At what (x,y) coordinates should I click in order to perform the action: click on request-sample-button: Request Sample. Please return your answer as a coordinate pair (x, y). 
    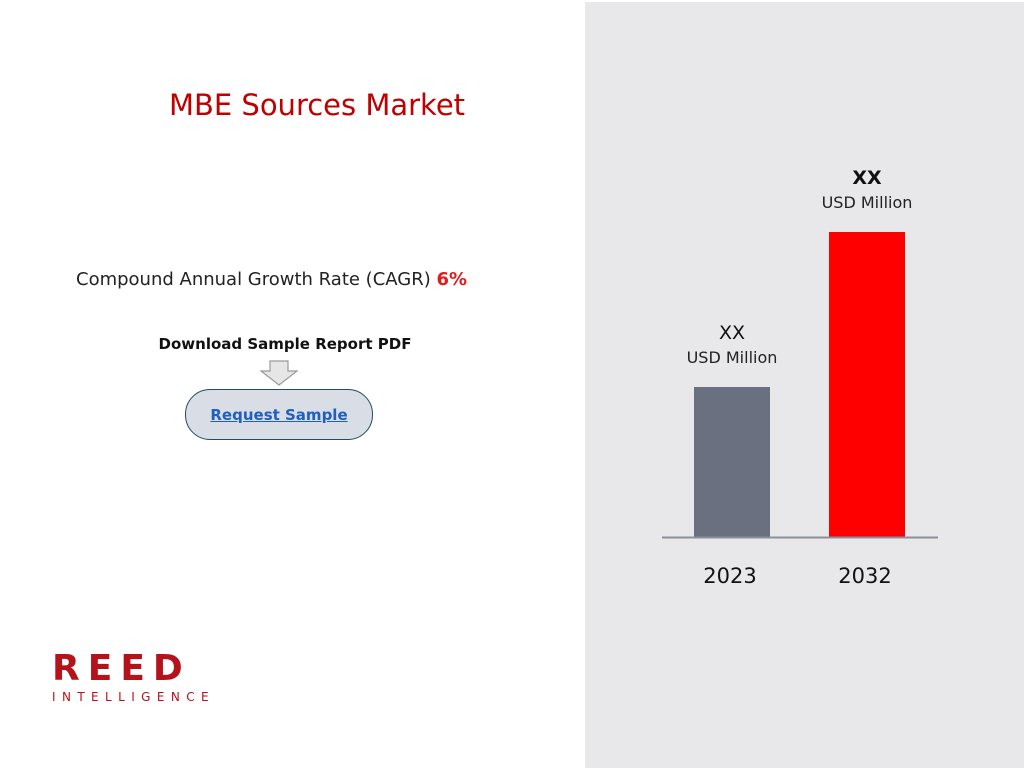
    Looking at the image, I should click on (279, 414).